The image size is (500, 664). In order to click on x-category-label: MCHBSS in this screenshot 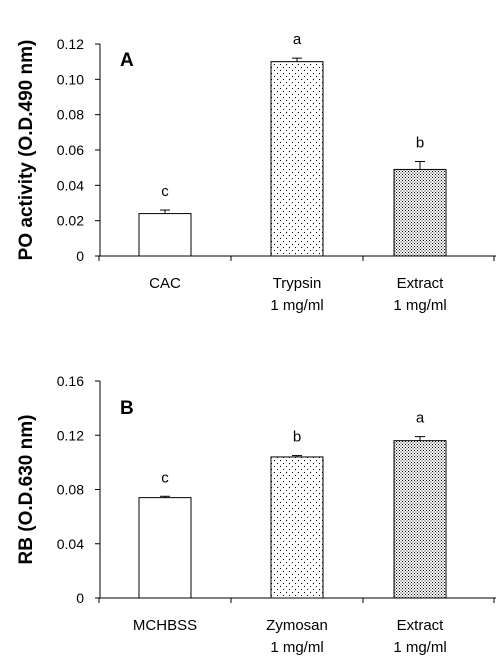, I will do `click(165, 625)`.